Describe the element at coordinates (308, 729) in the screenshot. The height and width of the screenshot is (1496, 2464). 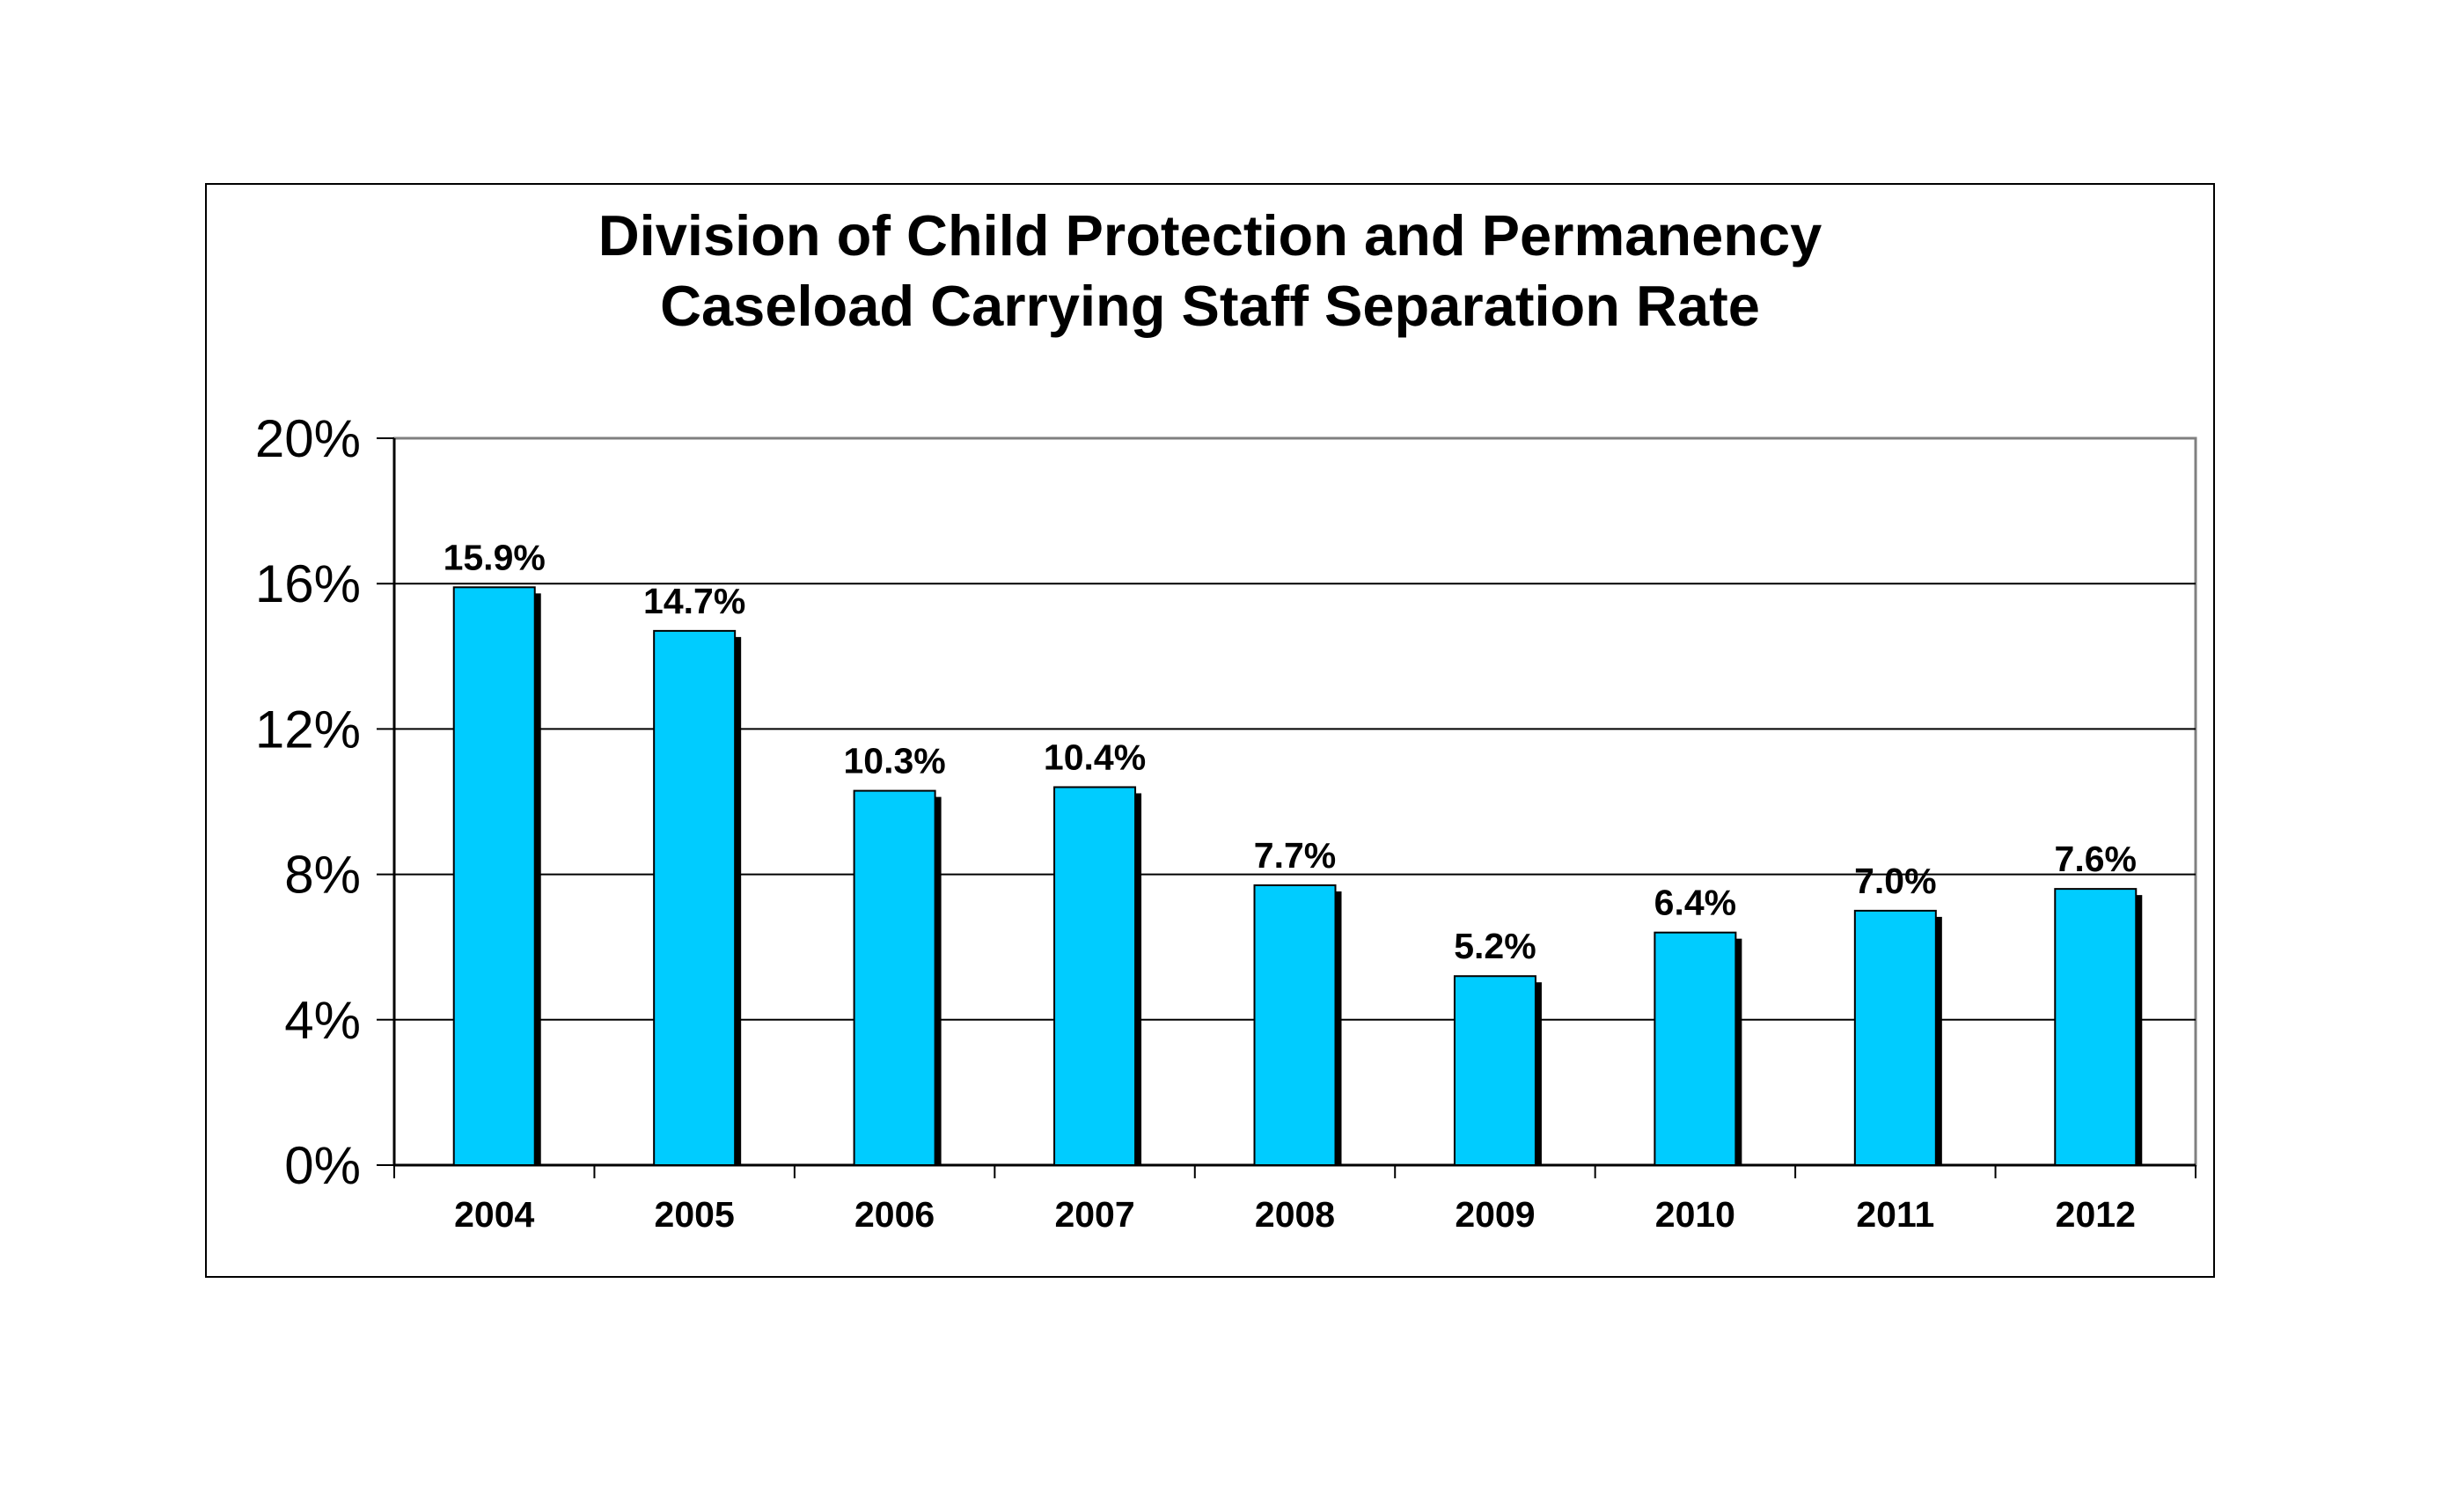
I see `y-tick-label: 12%` at that location.